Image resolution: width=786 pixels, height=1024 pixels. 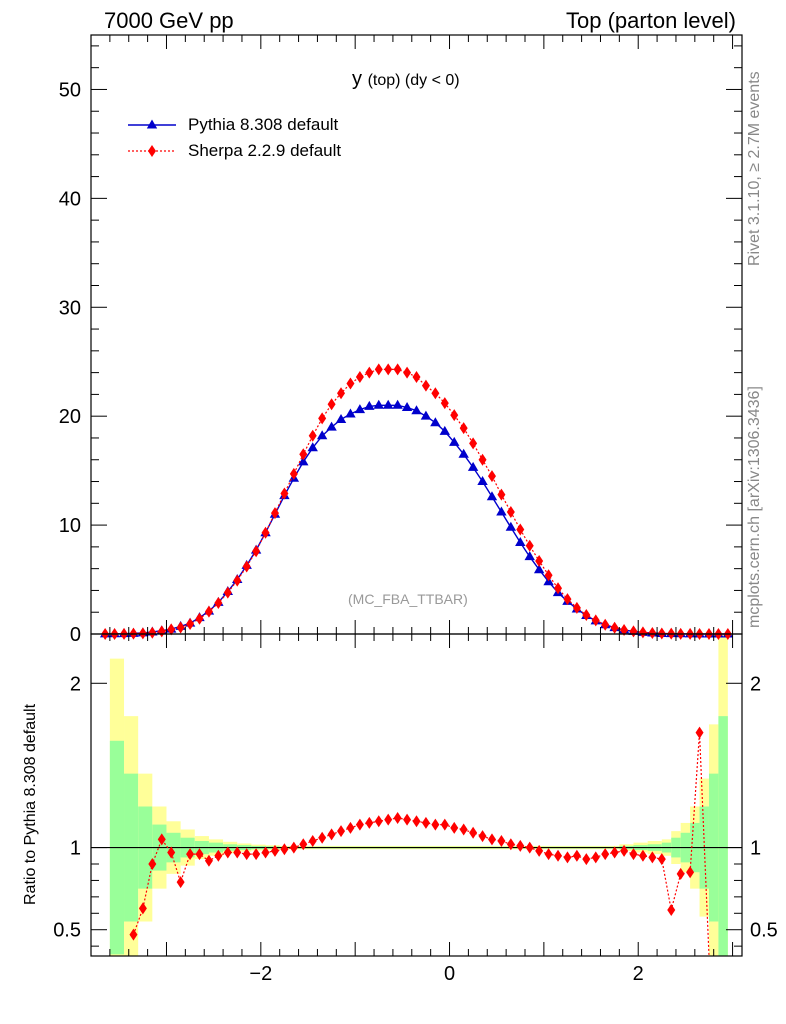 What do you see at coordinates (75, 635) in the screenshot?
I see `main-y-tick-label: 0` at bounding box center [75, 635].